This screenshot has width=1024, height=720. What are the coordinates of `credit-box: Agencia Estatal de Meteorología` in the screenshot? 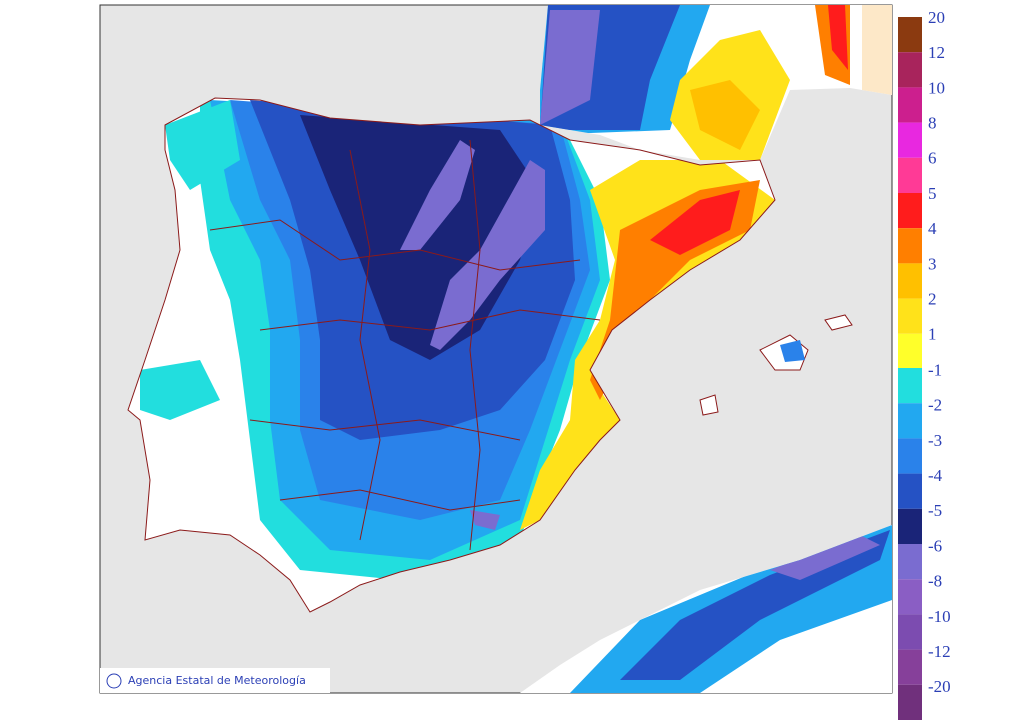 It's located at (215, 680).